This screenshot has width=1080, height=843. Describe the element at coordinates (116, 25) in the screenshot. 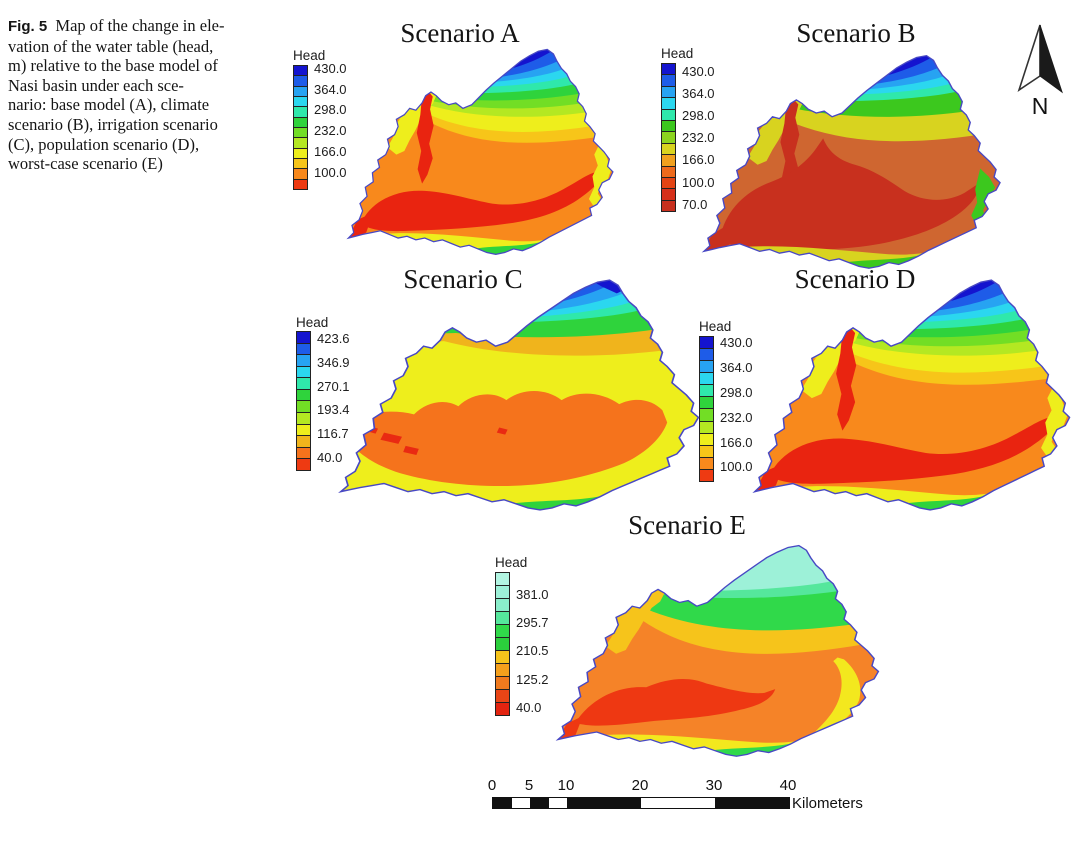

I see `caption-line: Fig. 5 Map of the change in ele-` at that location.